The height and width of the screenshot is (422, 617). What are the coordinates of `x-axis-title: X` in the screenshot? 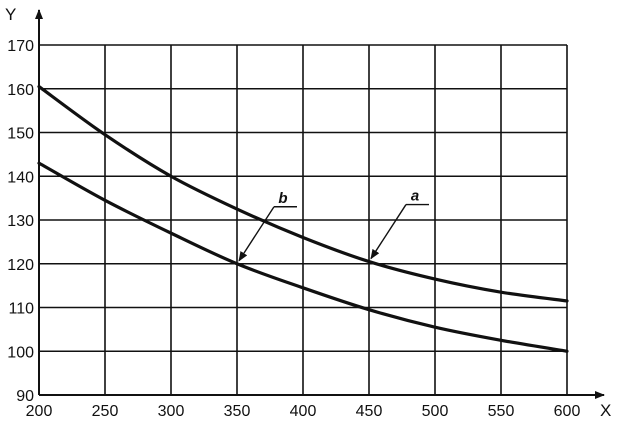 It's located at (605, 410).